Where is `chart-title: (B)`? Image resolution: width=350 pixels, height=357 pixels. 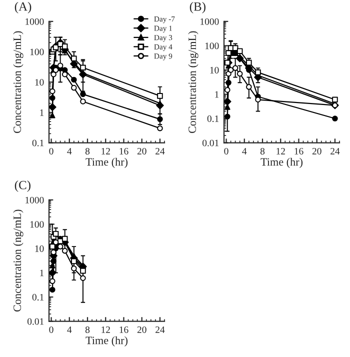 chart-title: (B) is located at coordinates (198, 8).